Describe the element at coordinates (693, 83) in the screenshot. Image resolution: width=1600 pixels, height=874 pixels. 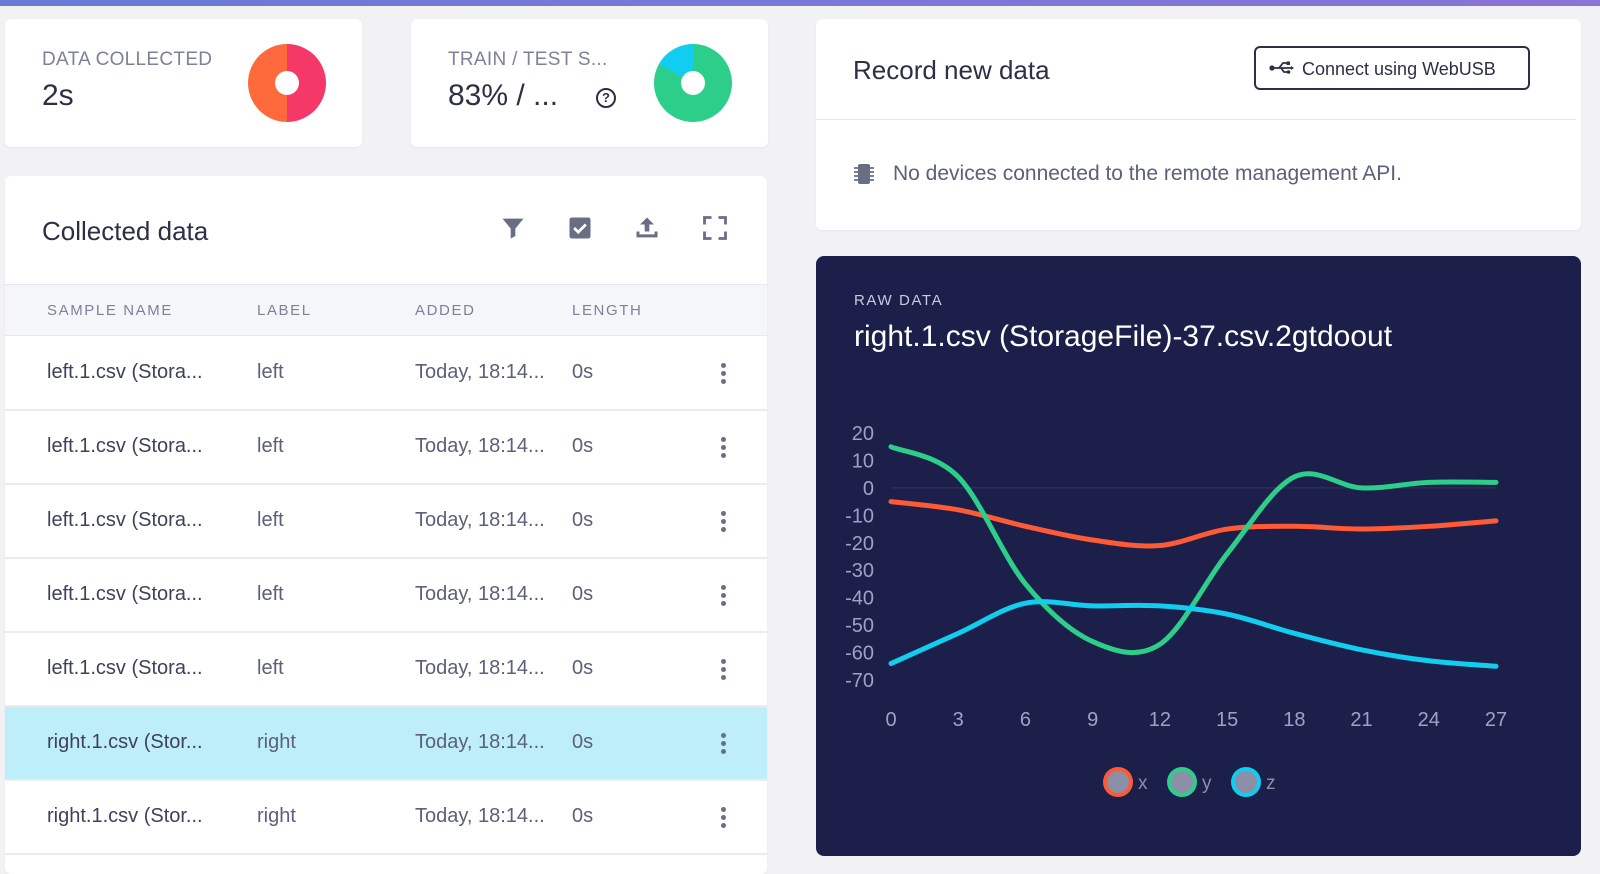
I see `train-test-donut` at that location.